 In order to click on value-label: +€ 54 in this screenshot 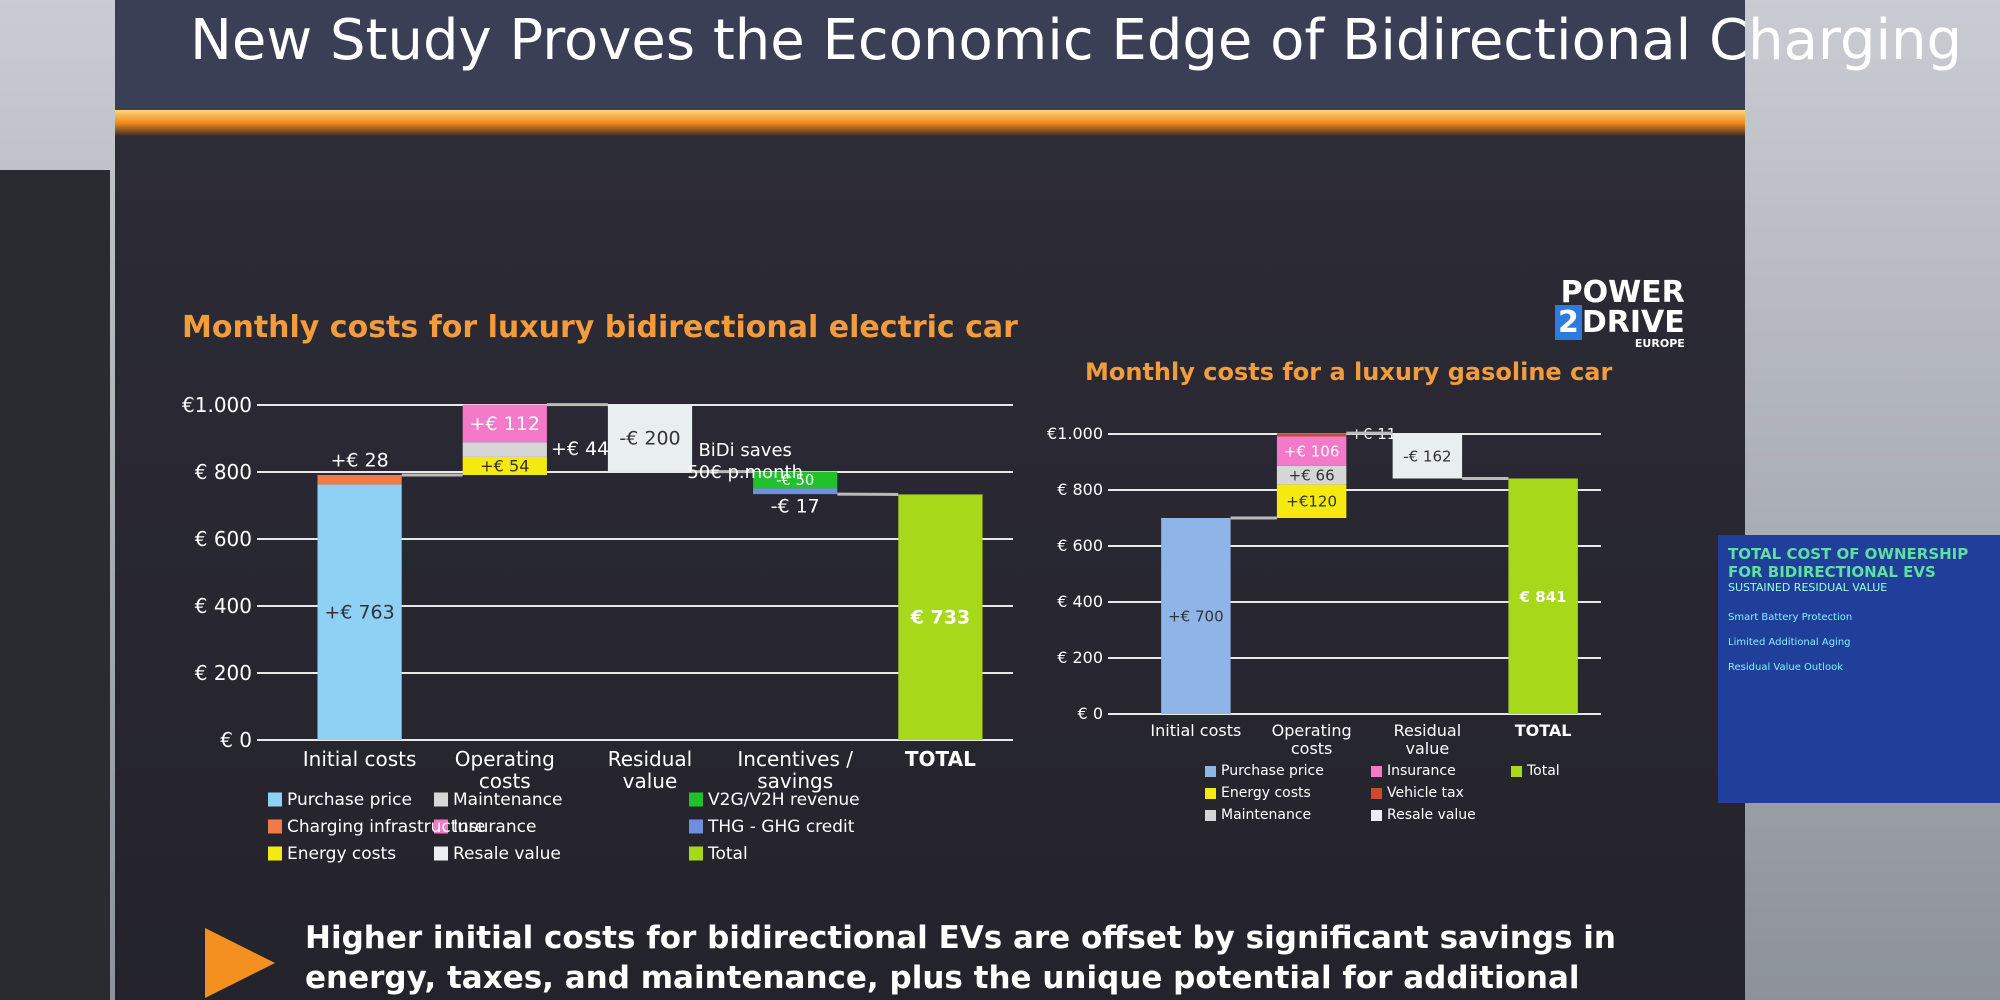, I will do `click(504, 465)`.